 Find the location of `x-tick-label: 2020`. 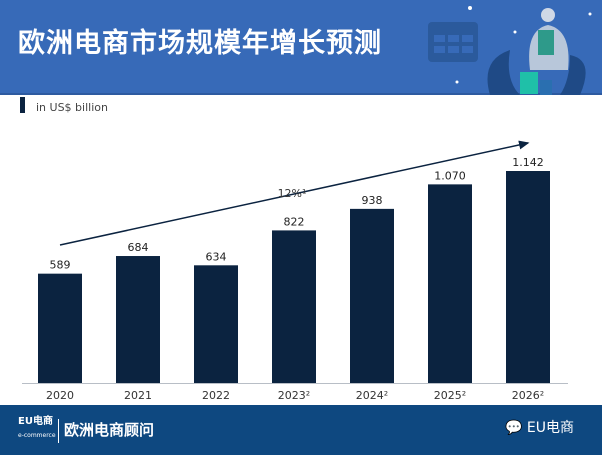

x-tick-label: 2020 is located at coordinates (60, 395).